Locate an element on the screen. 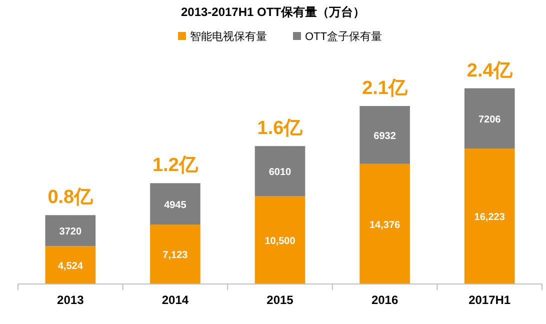 The height and width of the screenshot is (324, 546). data-label: 10,500 is located at coordinates (280, 242).